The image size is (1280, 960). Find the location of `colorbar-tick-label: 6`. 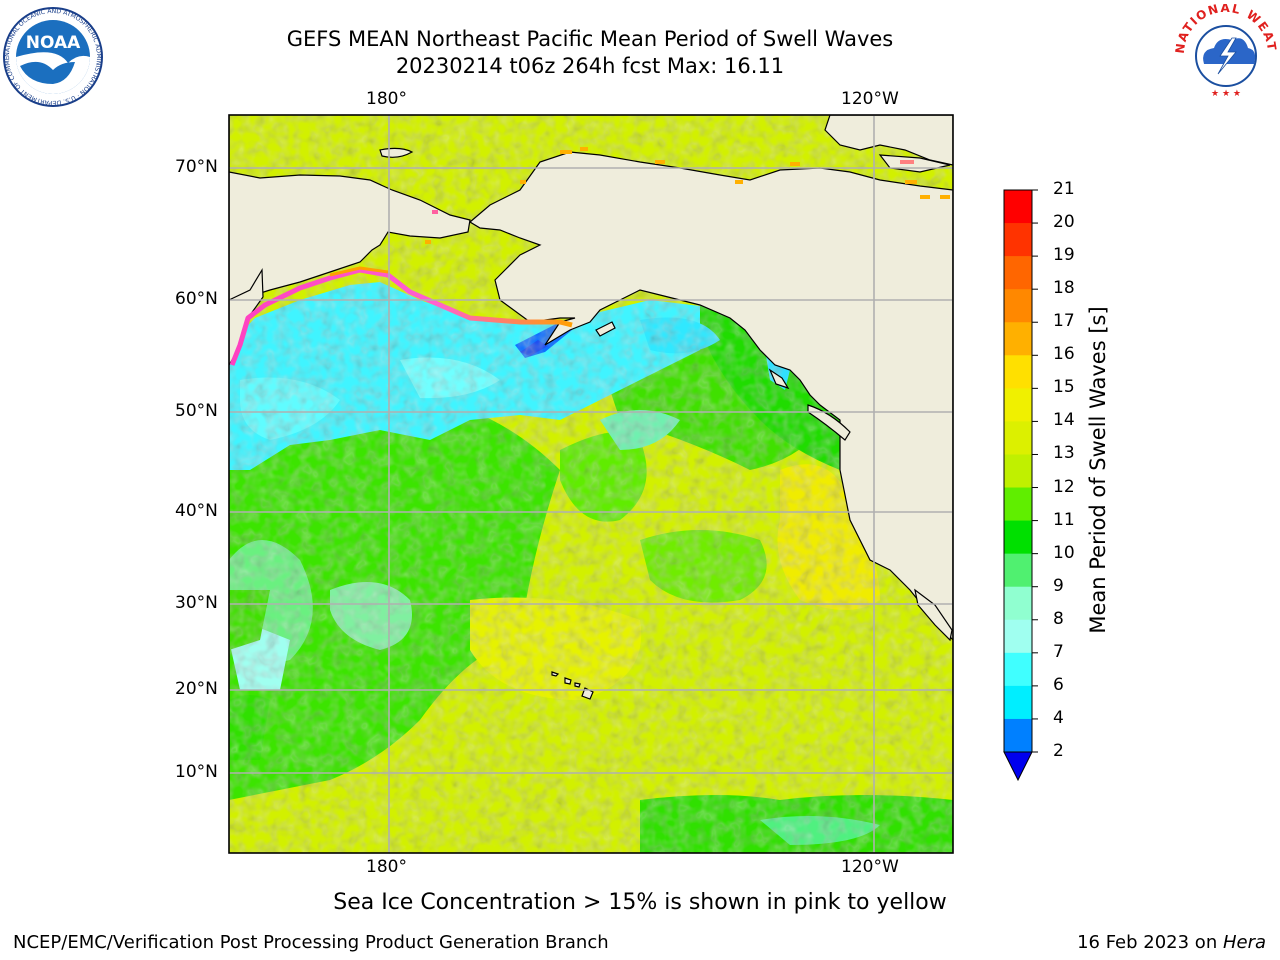

colorbar-tick-label: 6 is located at coordinates (1058, 684).